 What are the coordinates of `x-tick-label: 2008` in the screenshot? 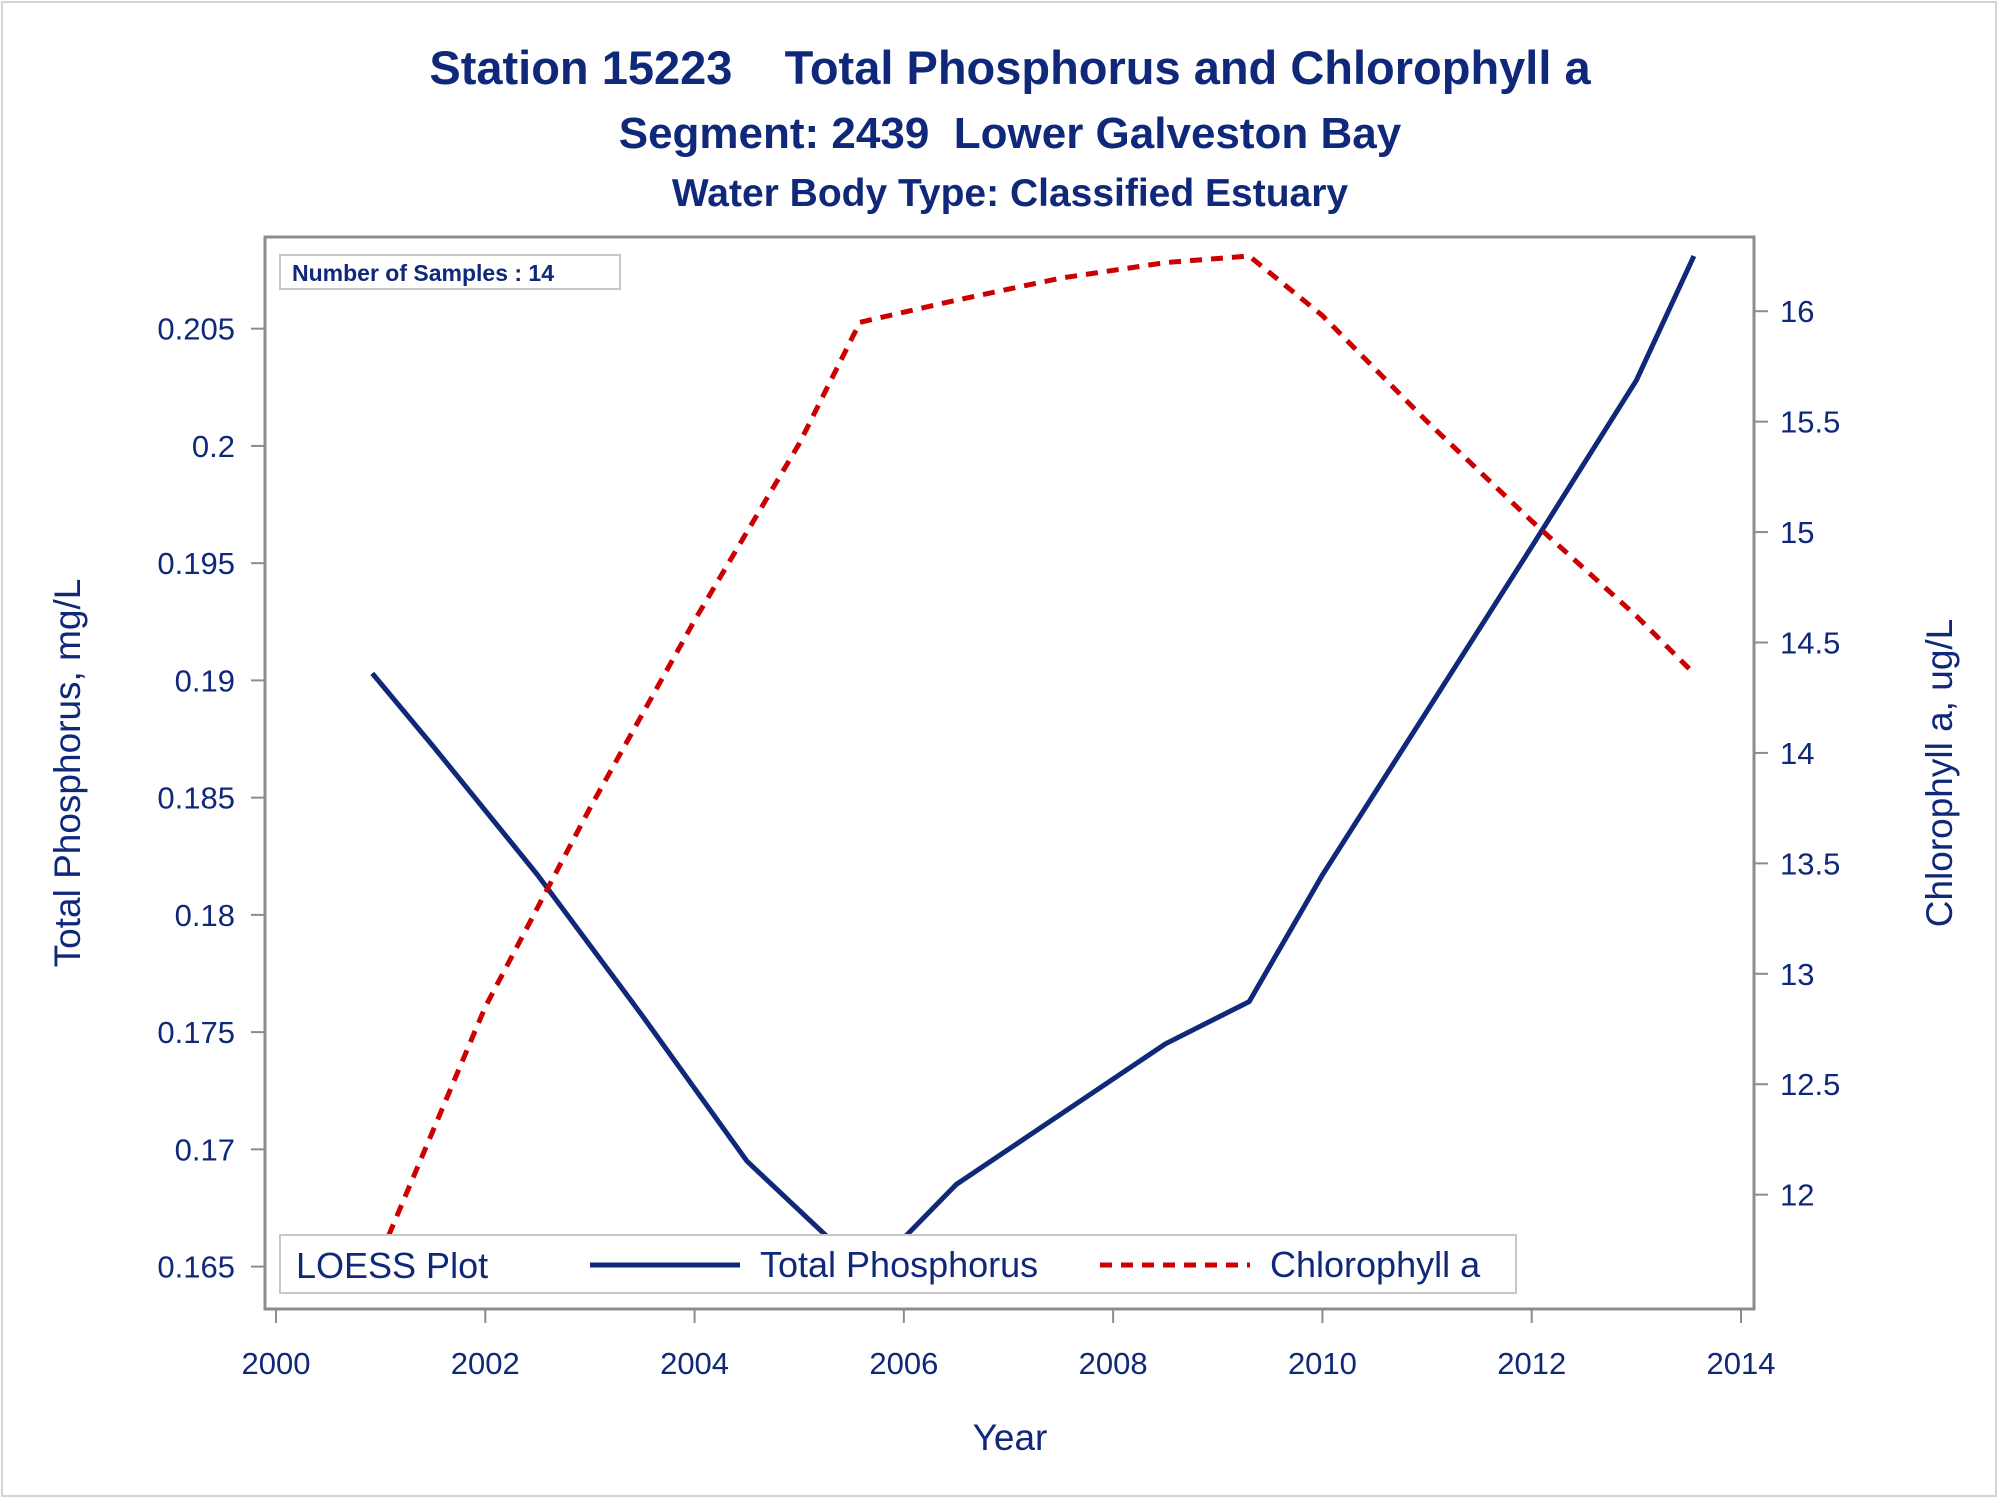 It's located at (1113, 1363).